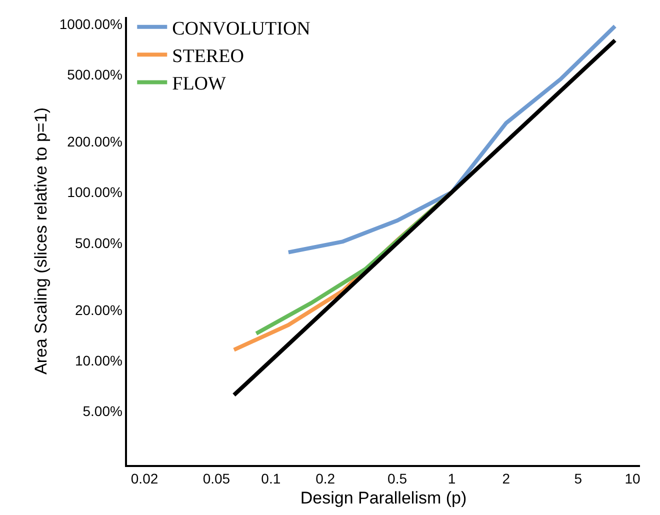 This screenshot has height=515, width=660. Describe the element at coordinates (144, 478) in the screenshot. I see `x-tick-label: 0.02` at that location.